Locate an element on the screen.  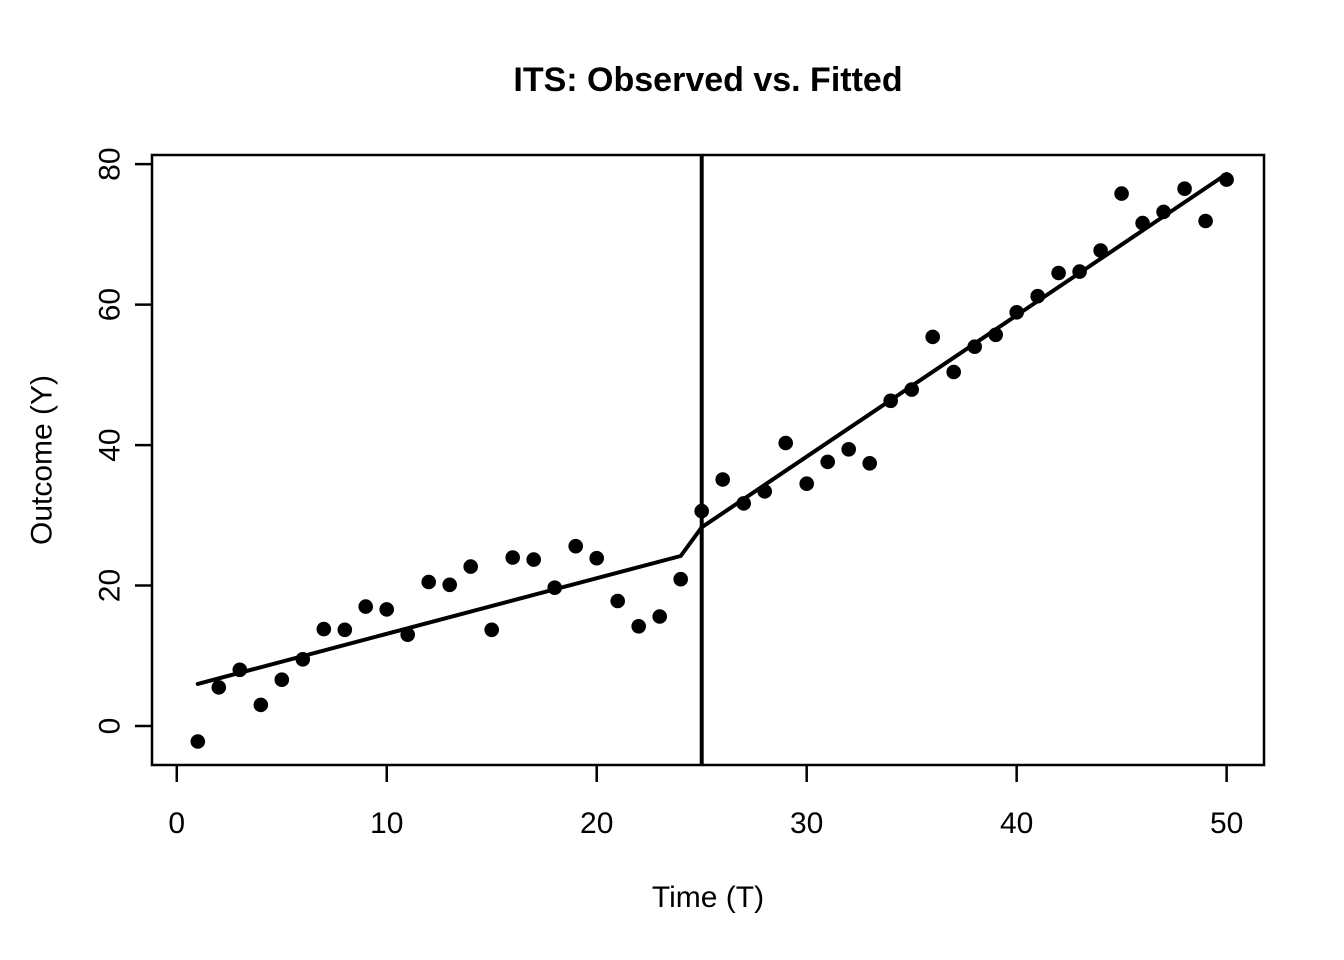
y-axis-ticks: 0 20 40 60 80 is located at coordinates (123, 441).